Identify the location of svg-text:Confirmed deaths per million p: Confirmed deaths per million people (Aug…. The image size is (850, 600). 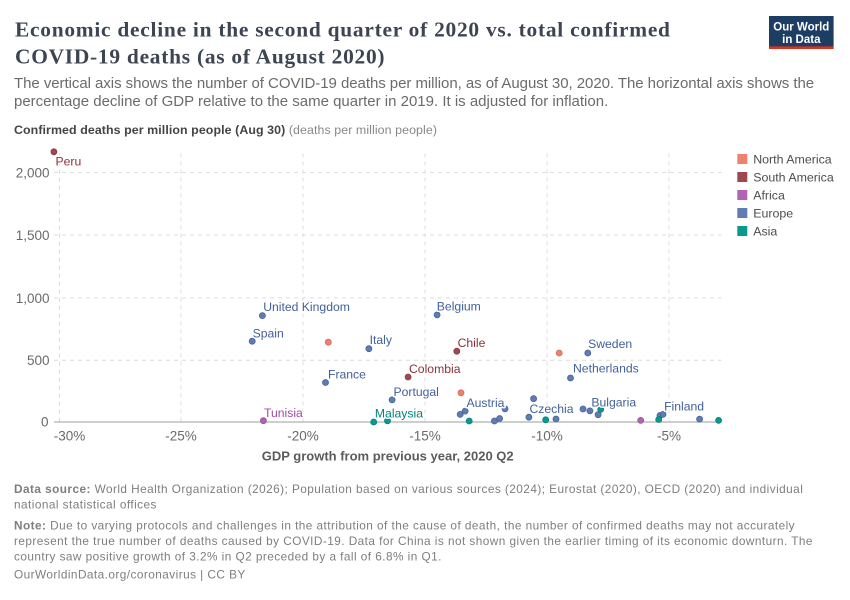
(225, 130).